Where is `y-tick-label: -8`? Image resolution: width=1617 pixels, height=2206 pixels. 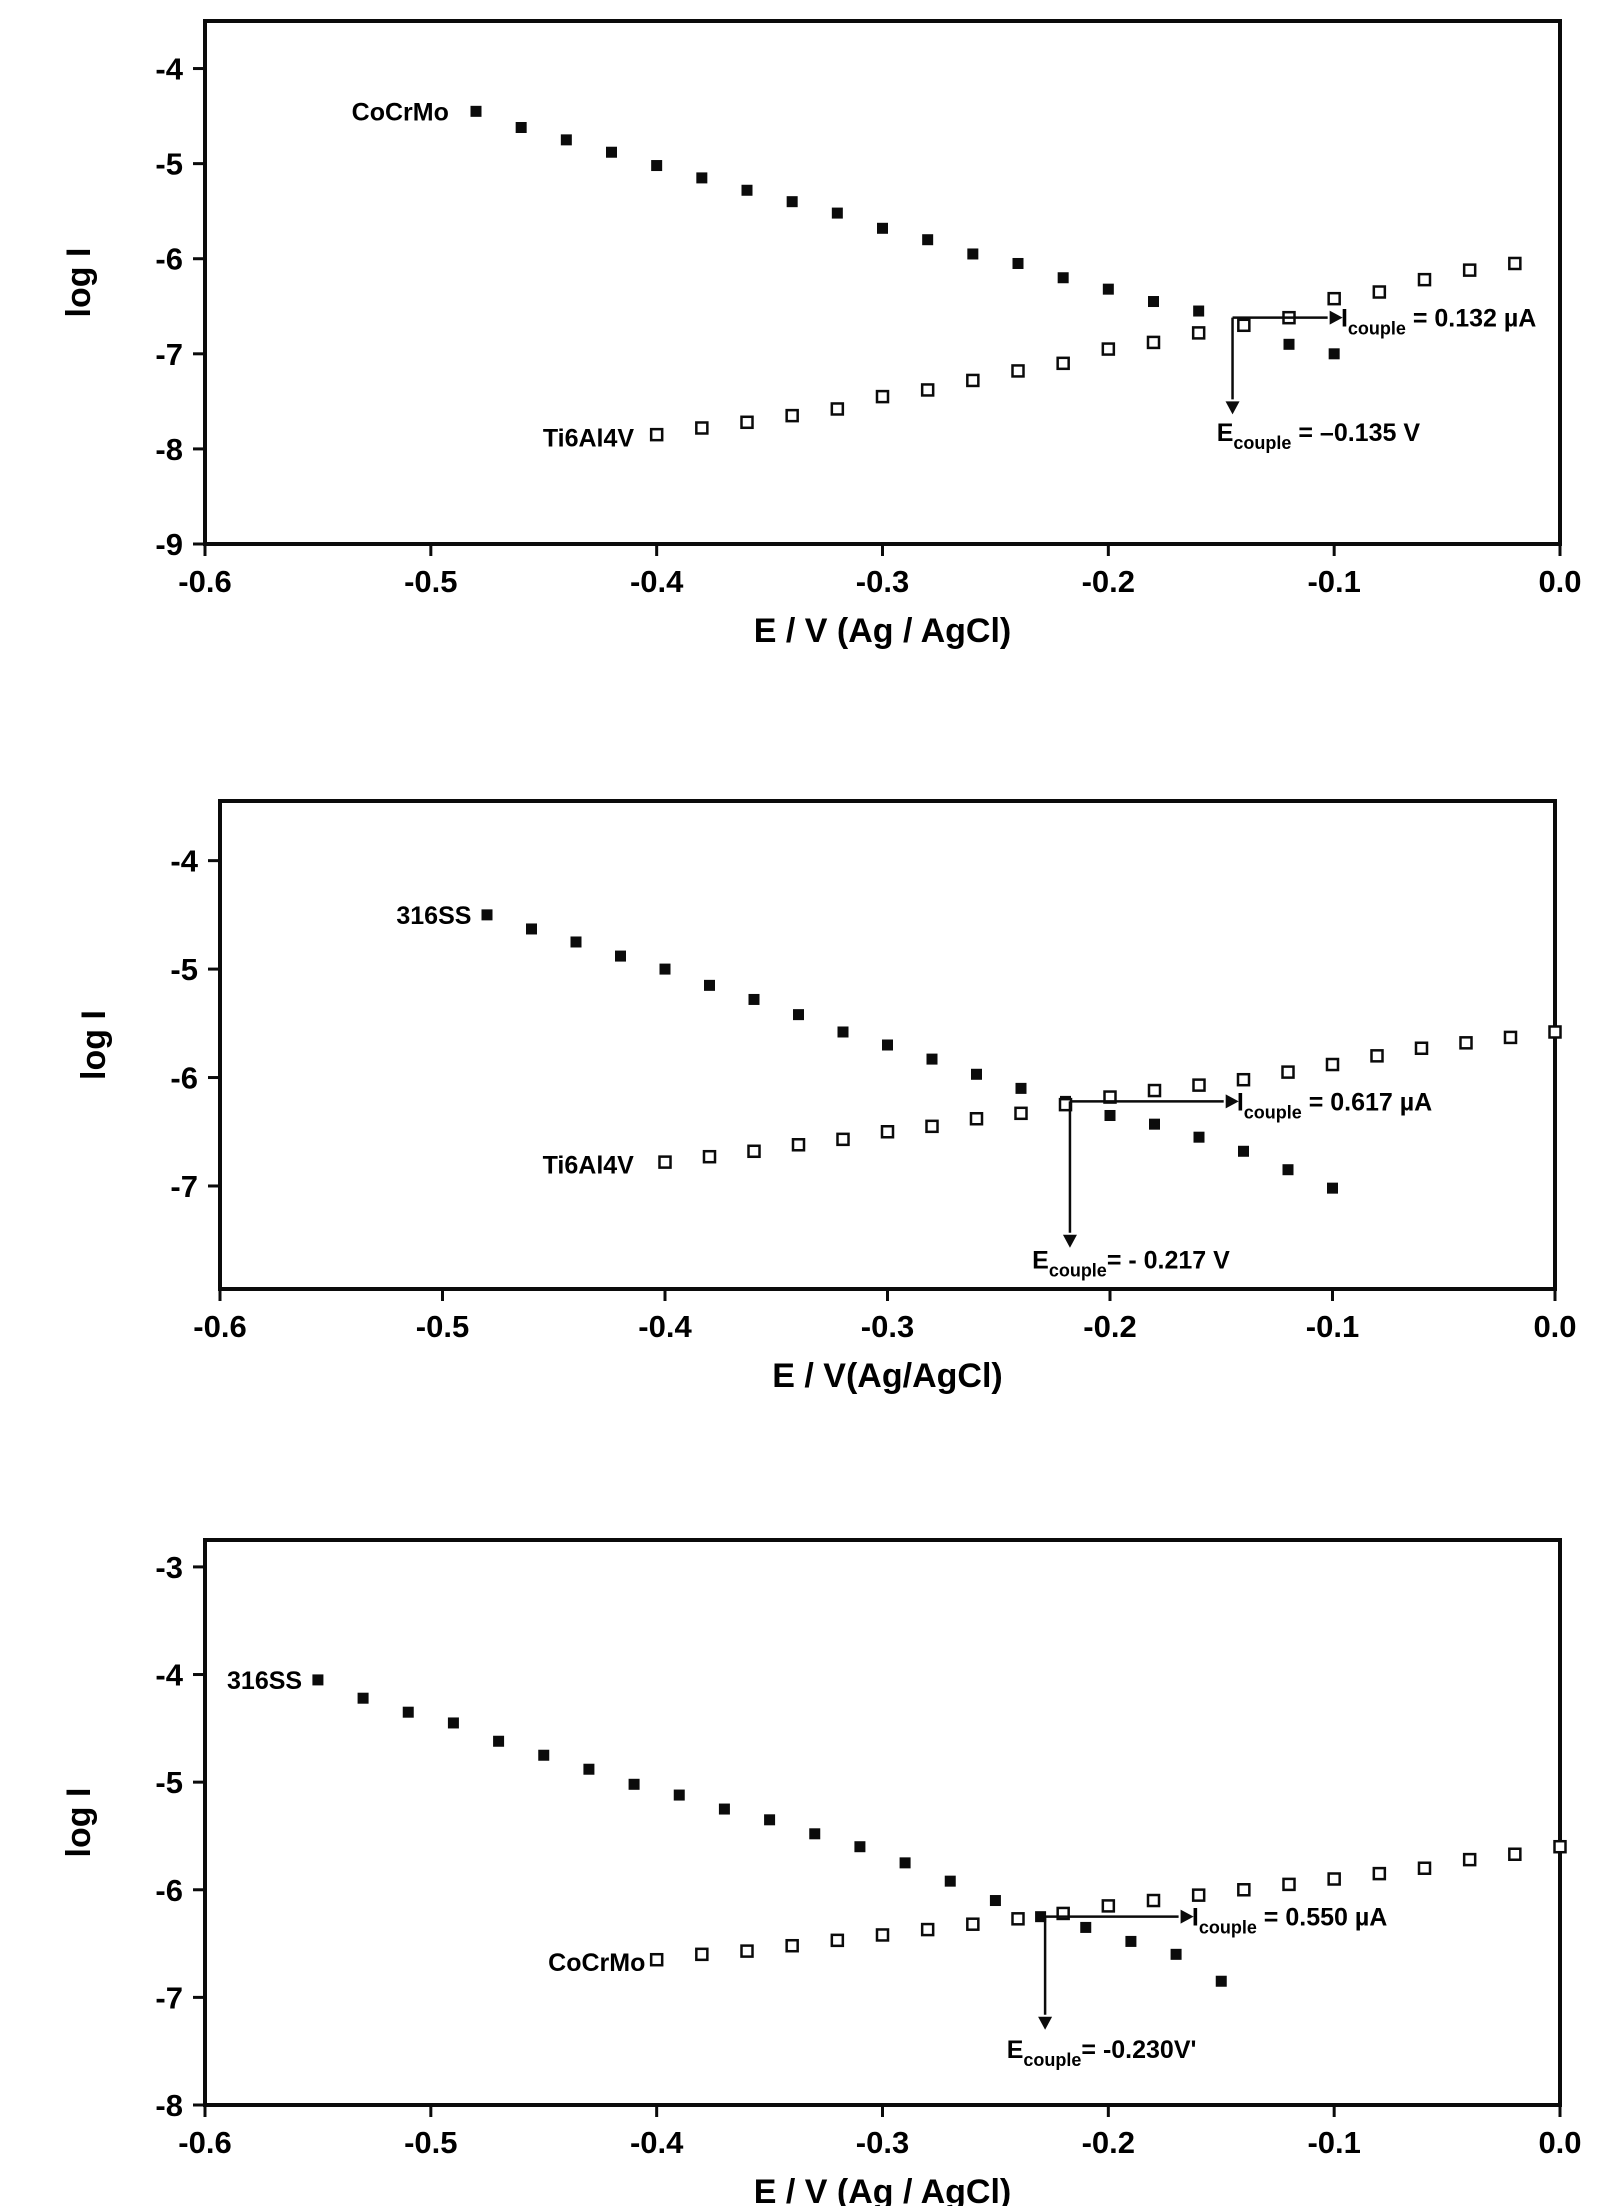 y-tick-label: -8 is located at coordinates (169, 2105).